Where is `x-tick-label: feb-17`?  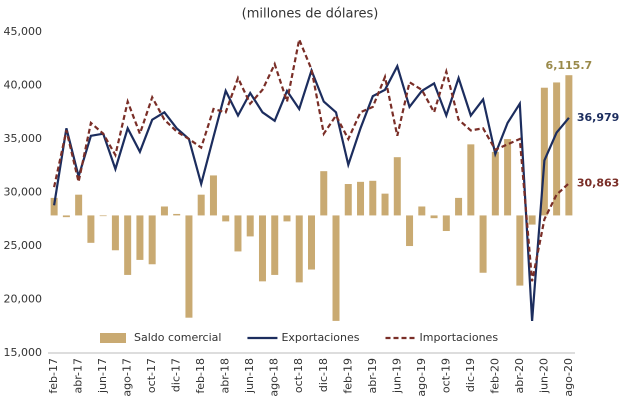 x-tick-label: feb-17 is located at coordinates (53, 376).